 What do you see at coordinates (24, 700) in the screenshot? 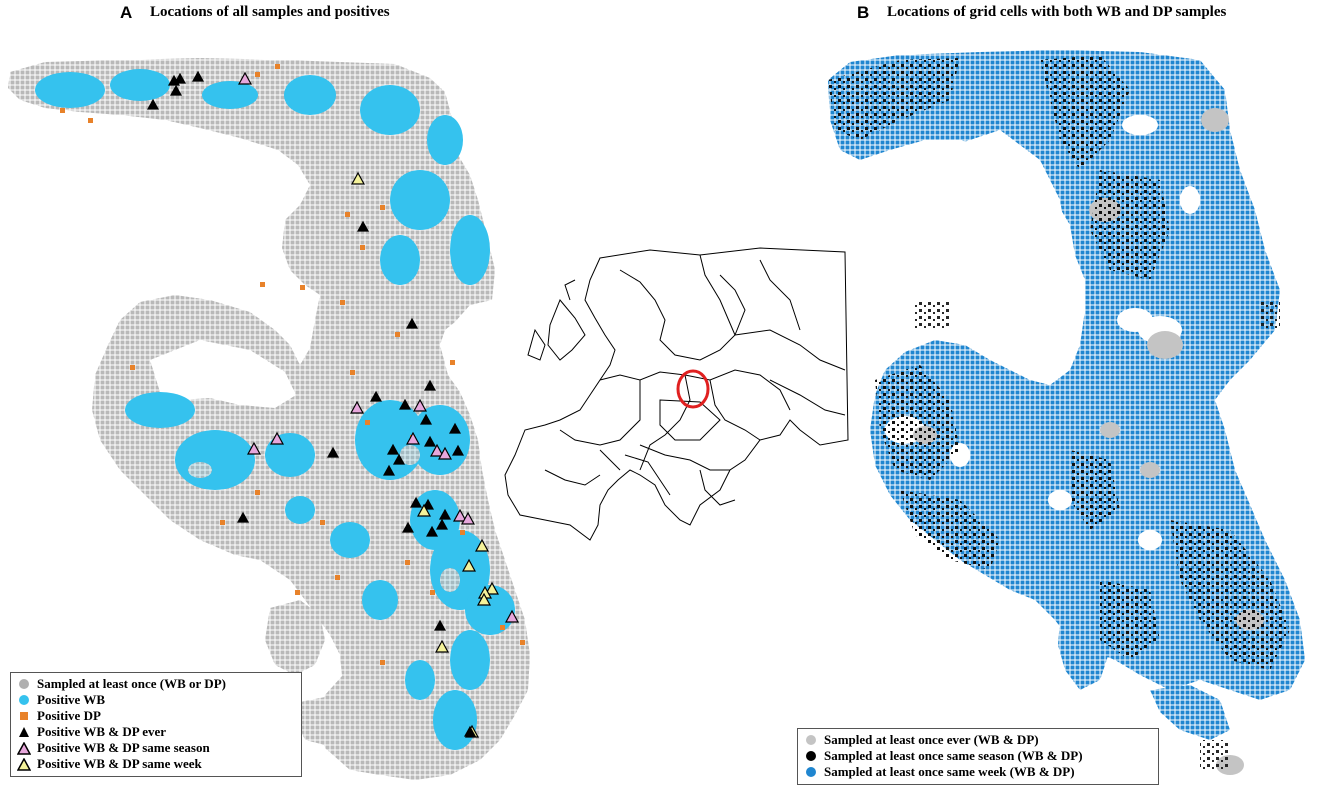
I see `cyan-circle-icon` at bounding box center [24, 700].